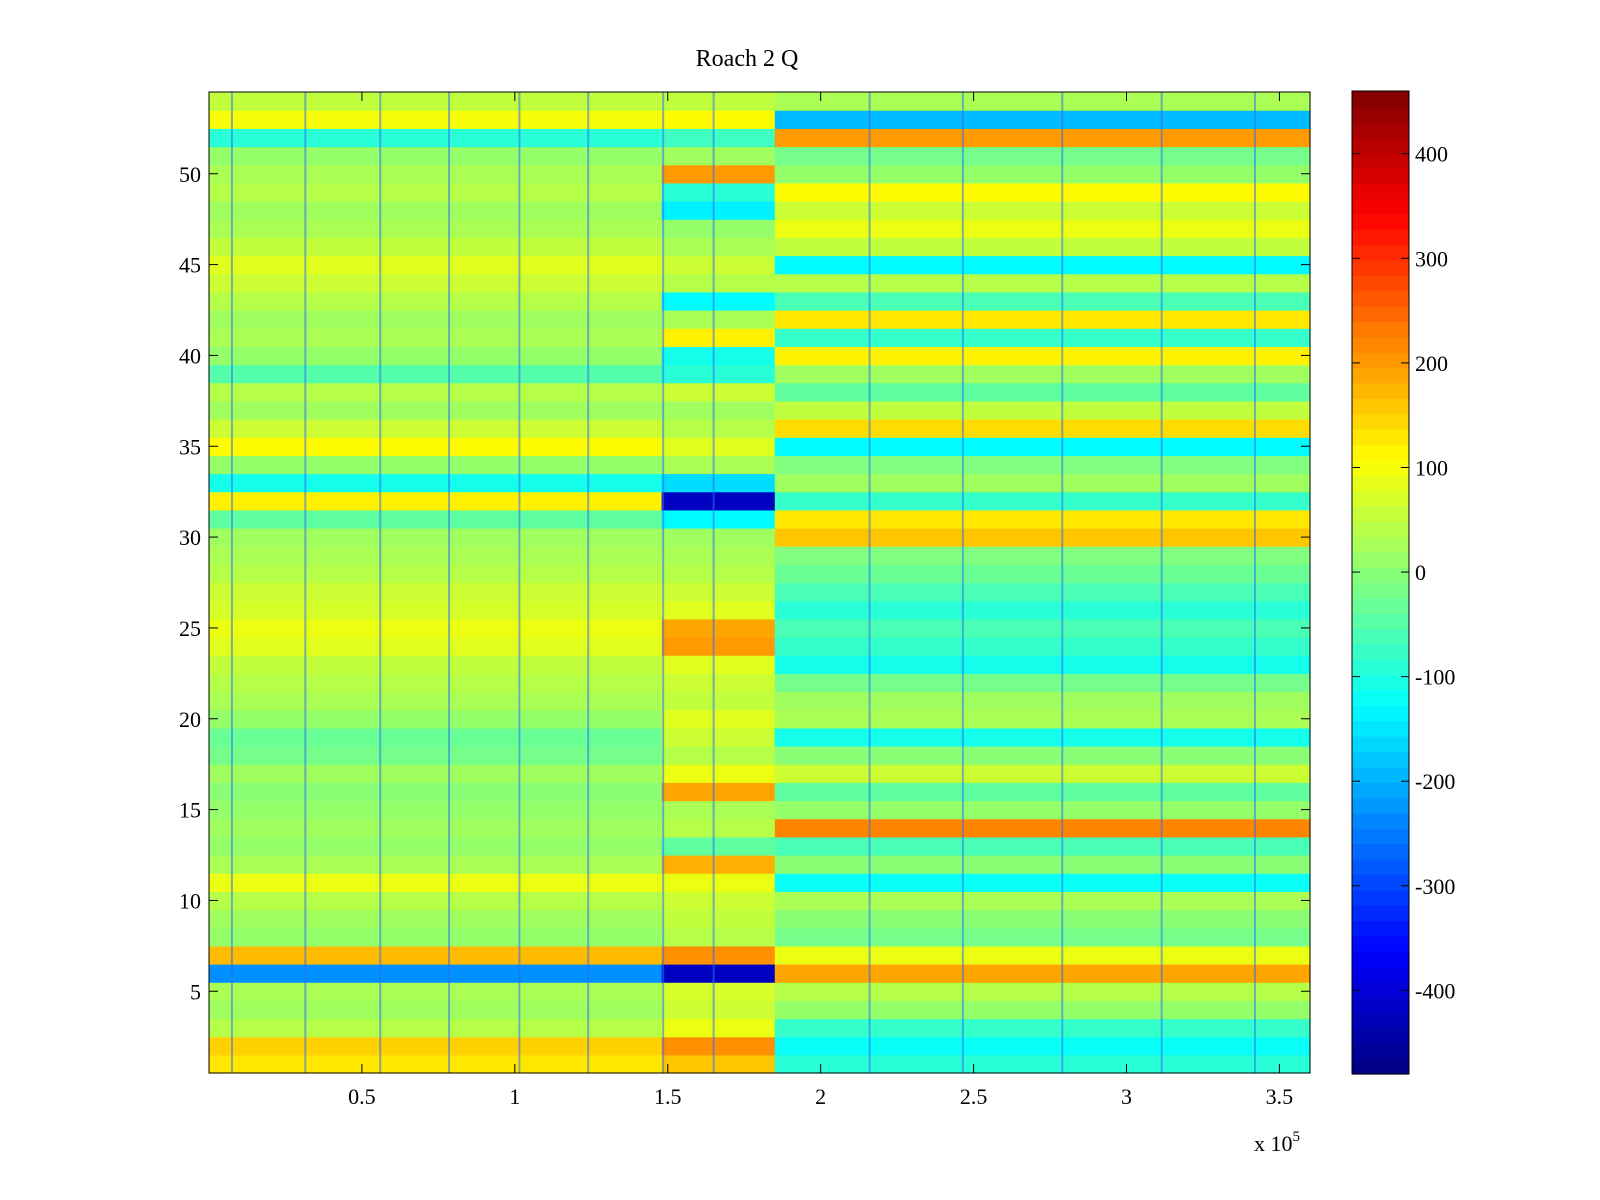 This screenshot has width=1600, height=1200. I want to click on heatmap-cell-ch13-middle, so click(718, 846).